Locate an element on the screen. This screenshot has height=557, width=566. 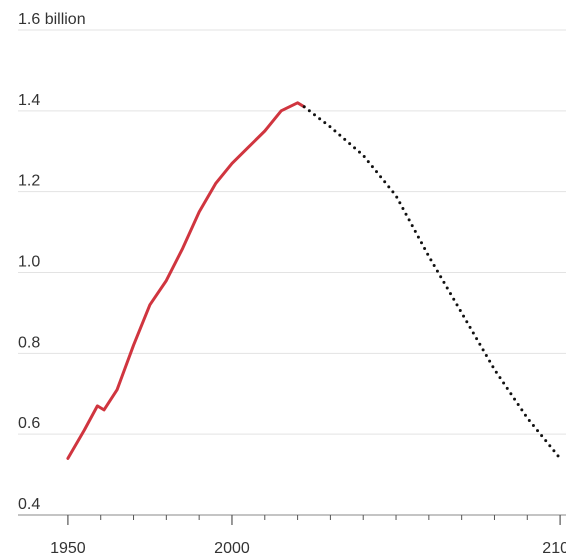
x-tick-label: 2100 is located at coordinates (554, 548).